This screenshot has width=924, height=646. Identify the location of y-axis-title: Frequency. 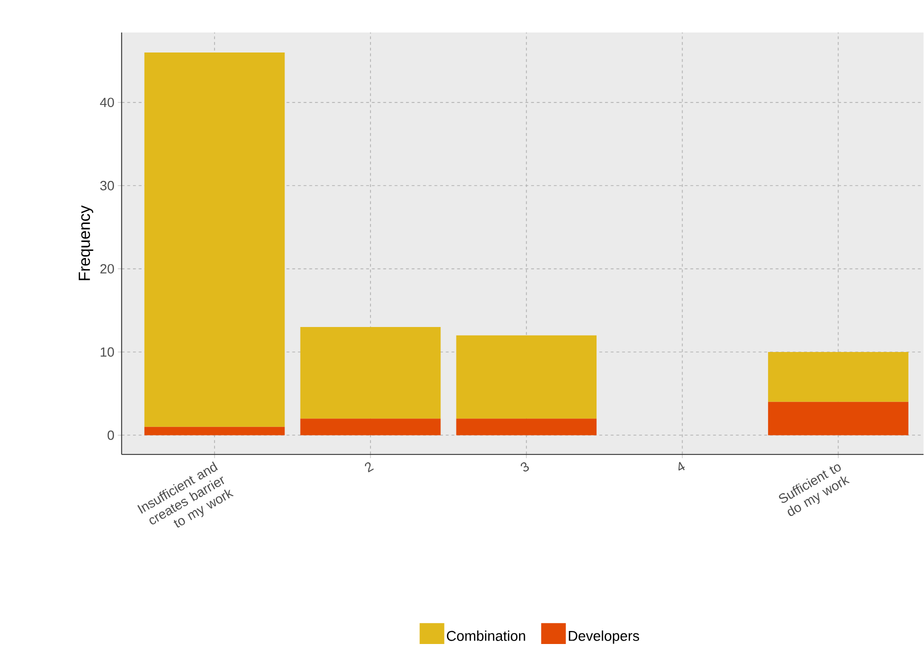
(86, 242).